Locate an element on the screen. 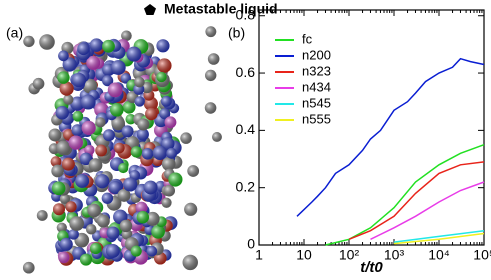 The height and width of the screenshot is (280, 491). x-tick-label: 1 is located at coordinates (259, 255).